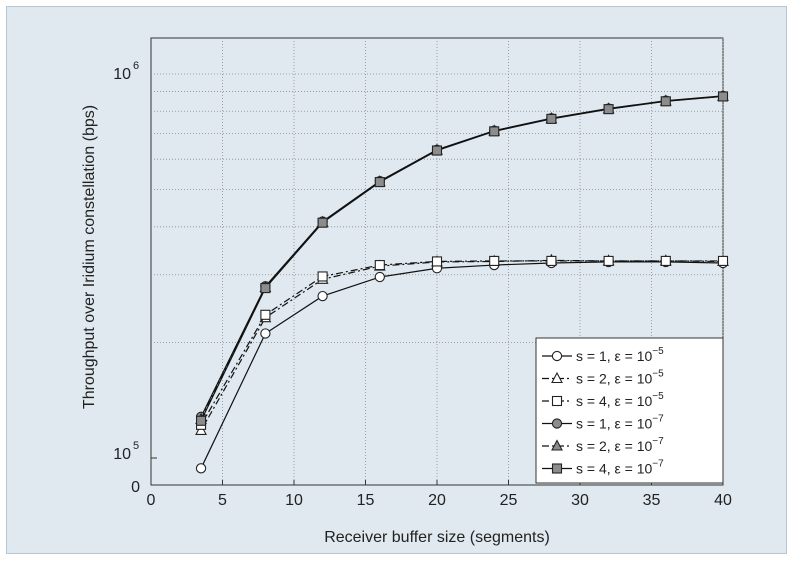  Describe the element at coordinates (126, 278) in the screenshot. I see `y-axis: 0 10 5 10 6` at that location.